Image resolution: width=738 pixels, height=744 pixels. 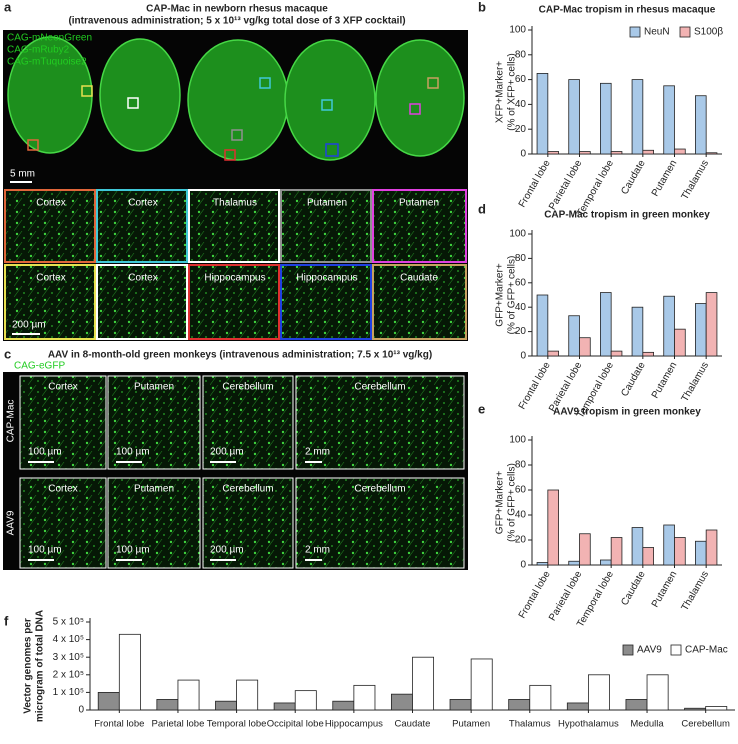 I want to click on y-tick-label: 3 x 10⁵, so click(x=68, y=657).